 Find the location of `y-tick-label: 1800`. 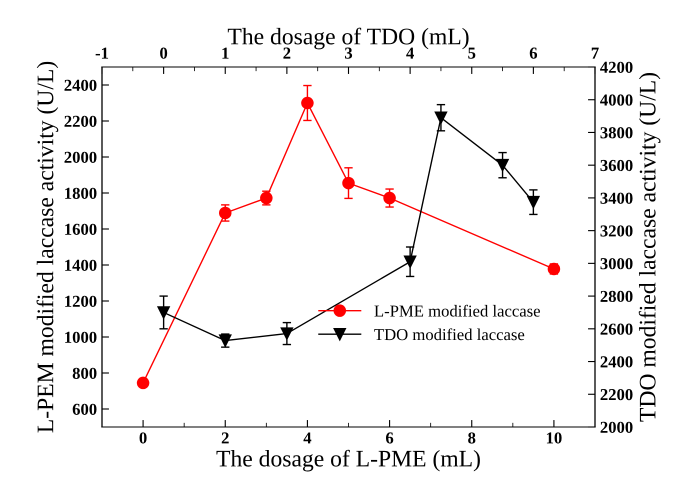

y-tick-label: 1800 is located at coordinates (81, 193).